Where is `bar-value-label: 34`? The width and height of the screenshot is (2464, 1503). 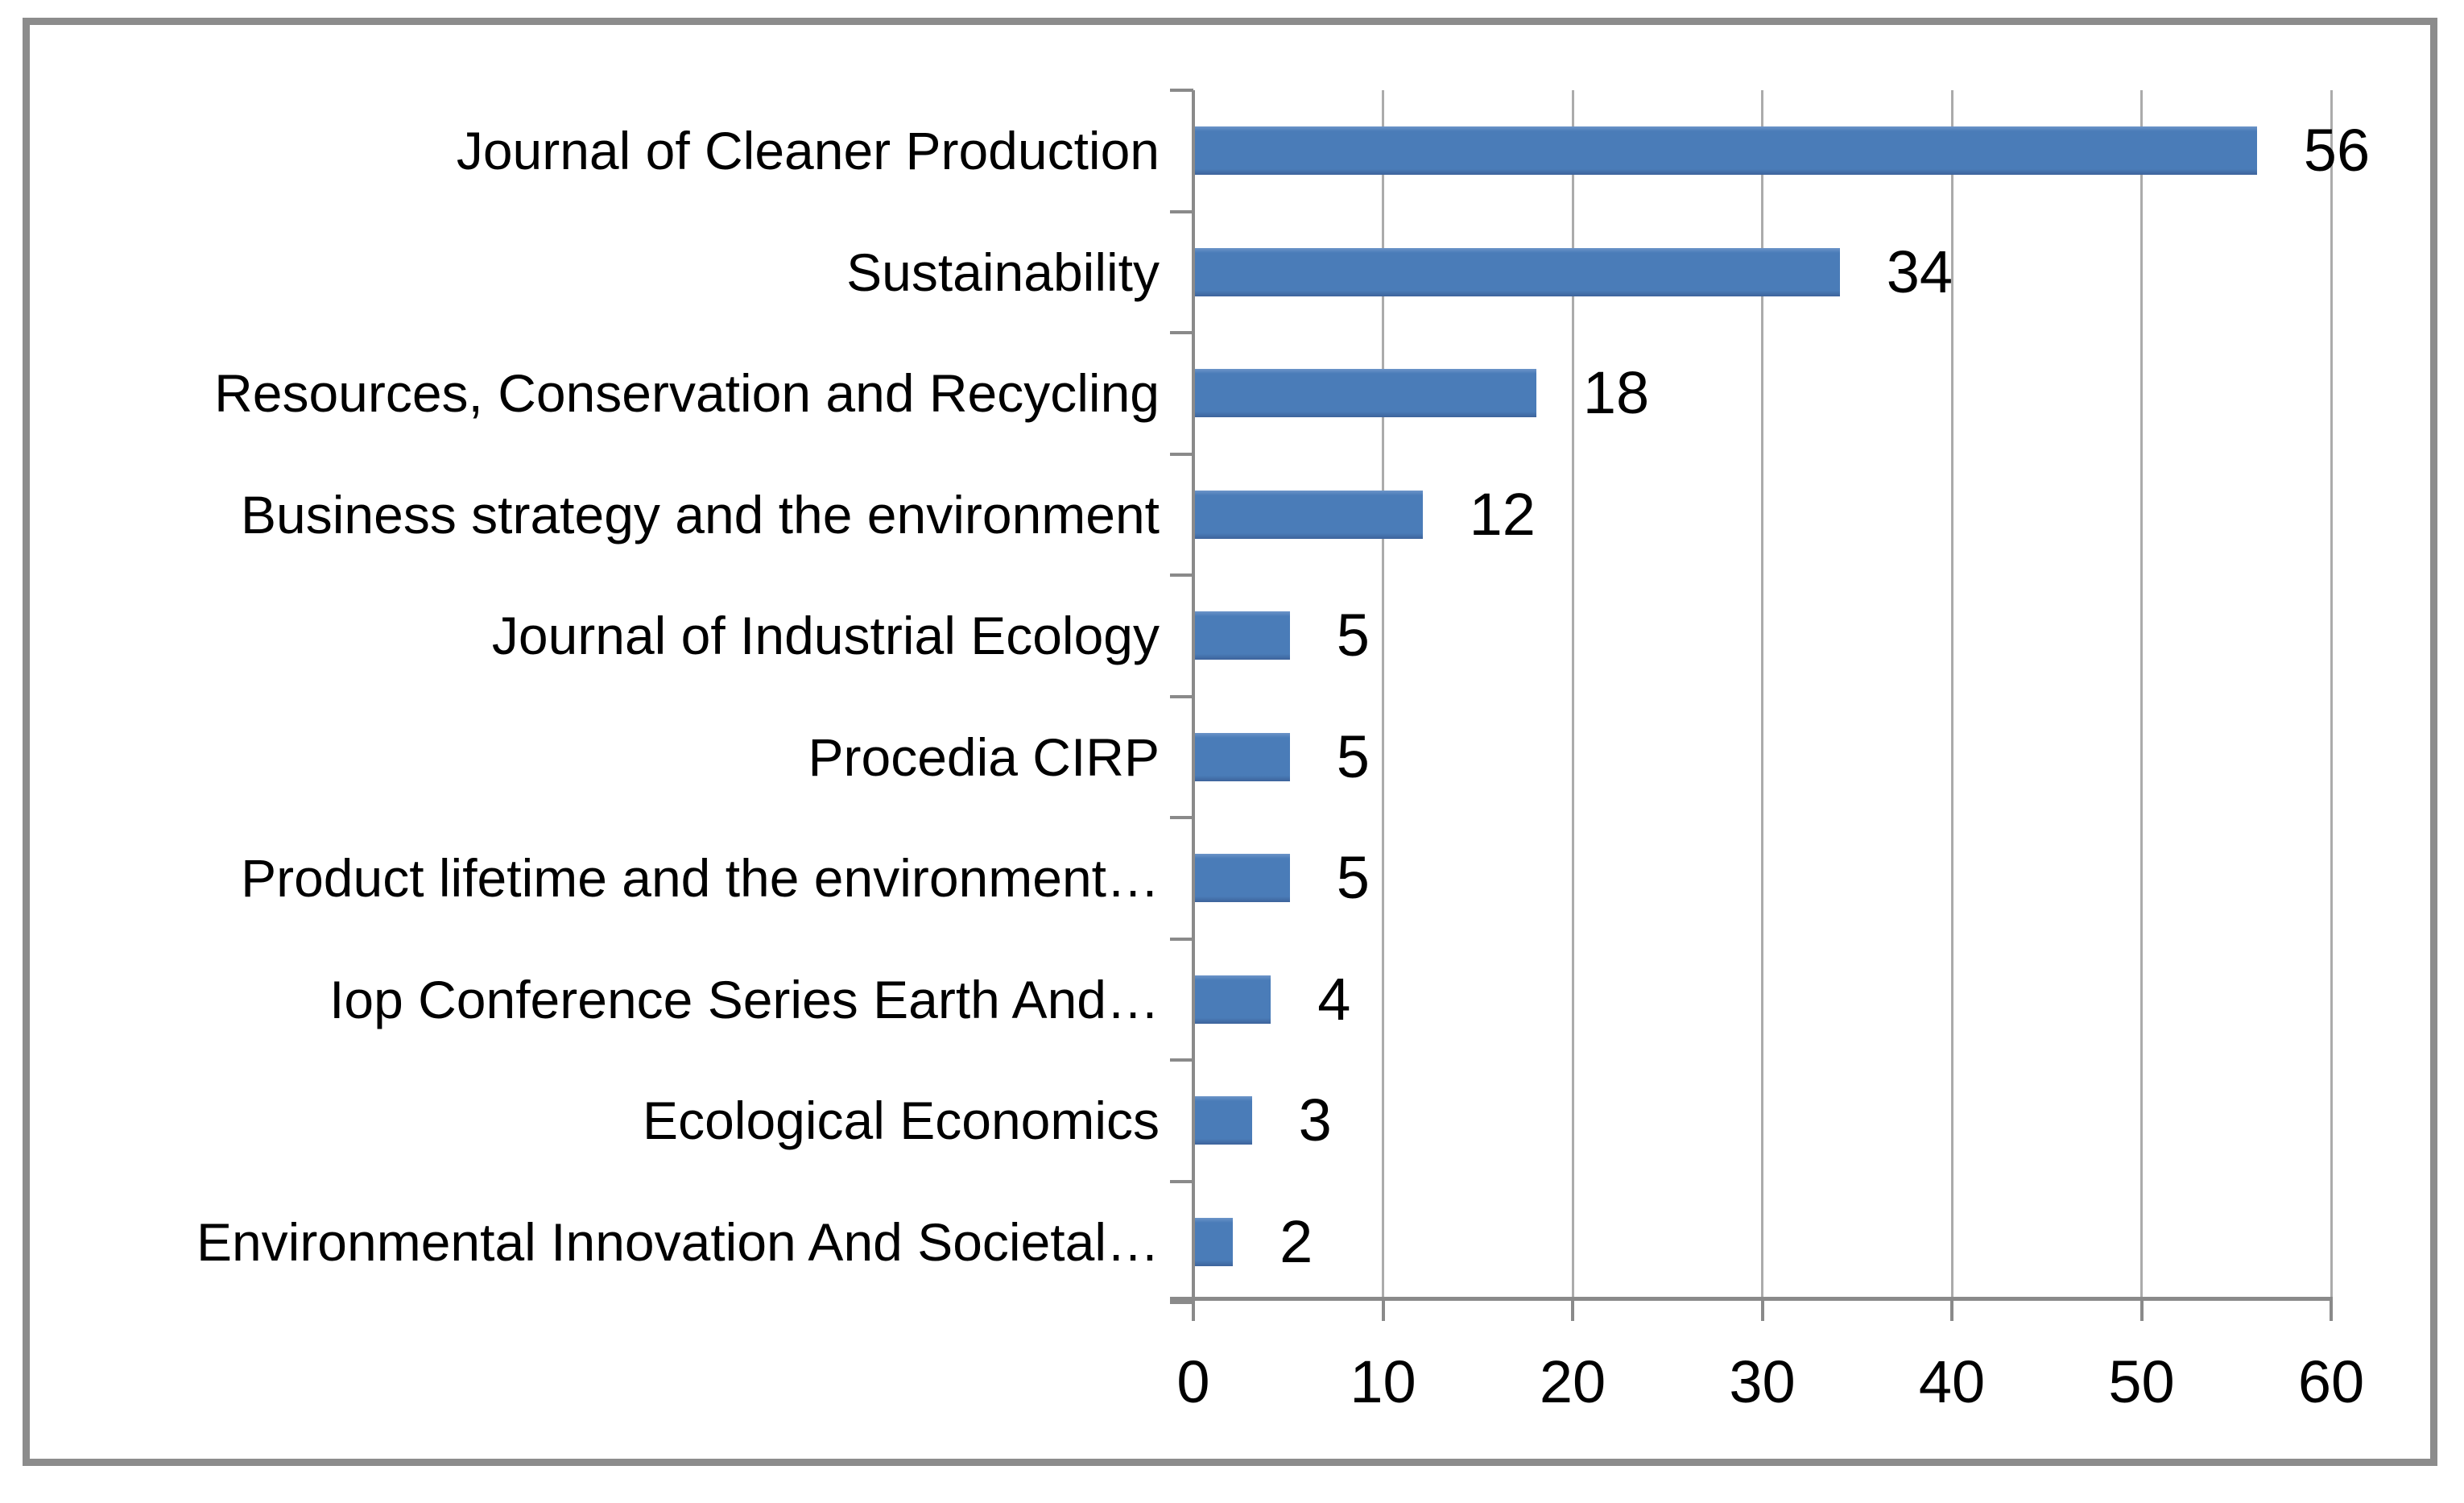
bar-value-label: 34 is located at coordinates (1919, 271).